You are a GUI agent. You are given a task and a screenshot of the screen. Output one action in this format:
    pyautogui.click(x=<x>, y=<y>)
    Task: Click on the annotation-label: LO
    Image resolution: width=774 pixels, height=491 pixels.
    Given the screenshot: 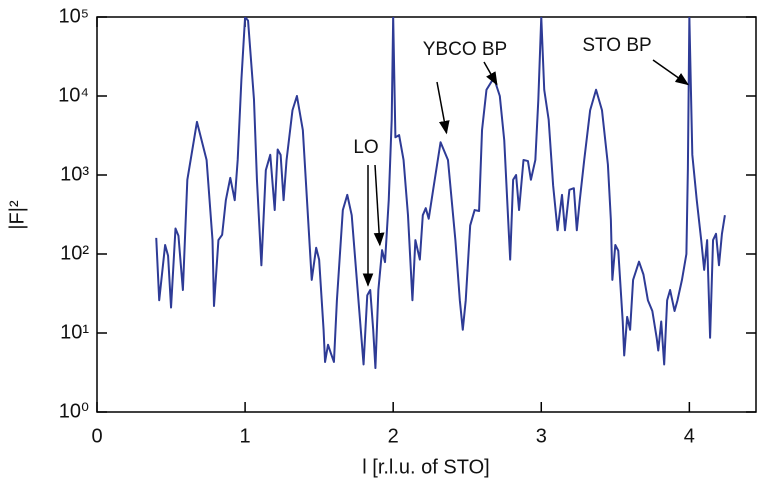 What is the action you would take?
    pyautogui.click(x=365, y=147)
    